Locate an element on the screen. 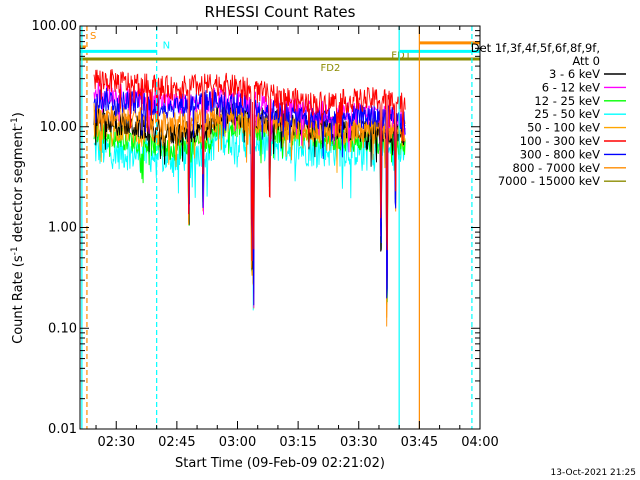 This screenshot has height=480, width=640. legend-entry: 12 - 25 keV is located at coordinates (567, 101).